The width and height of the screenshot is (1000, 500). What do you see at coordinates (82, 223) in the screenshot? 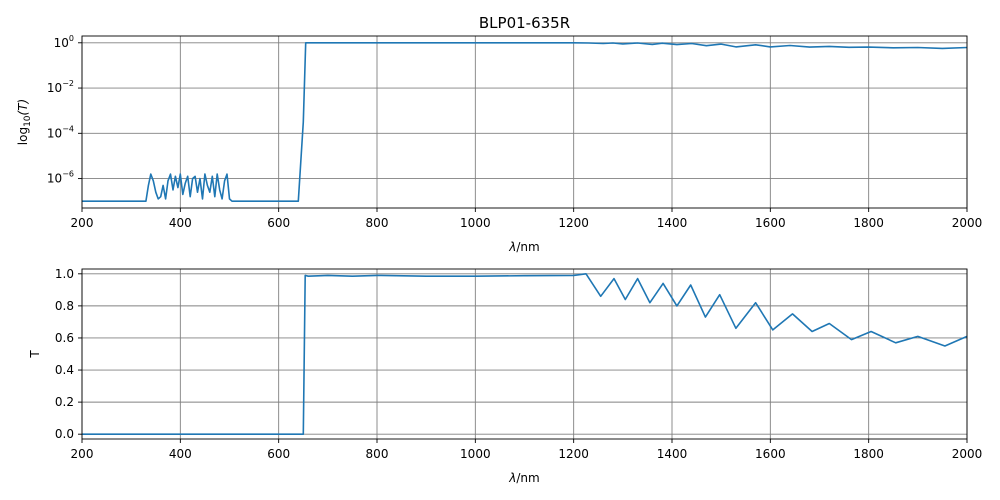
I see `top-x-tick-label: 200` at bounding box center [82, 223].